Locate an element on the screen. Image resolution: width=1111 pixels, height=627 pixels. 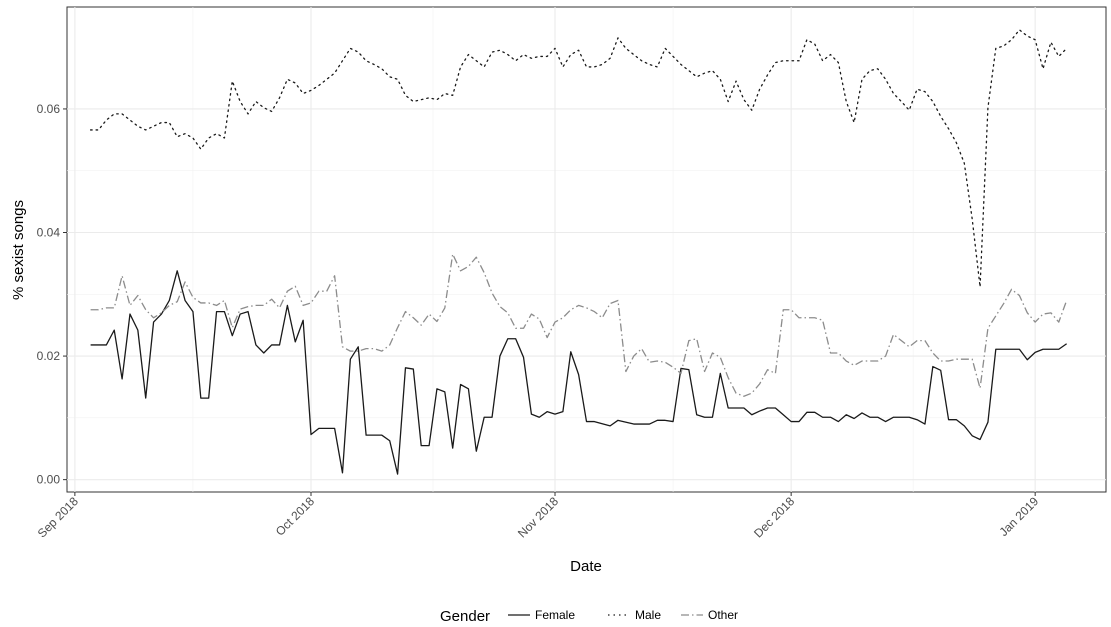
y-tick-label: 0.06 is located at coordinates (49, 109).